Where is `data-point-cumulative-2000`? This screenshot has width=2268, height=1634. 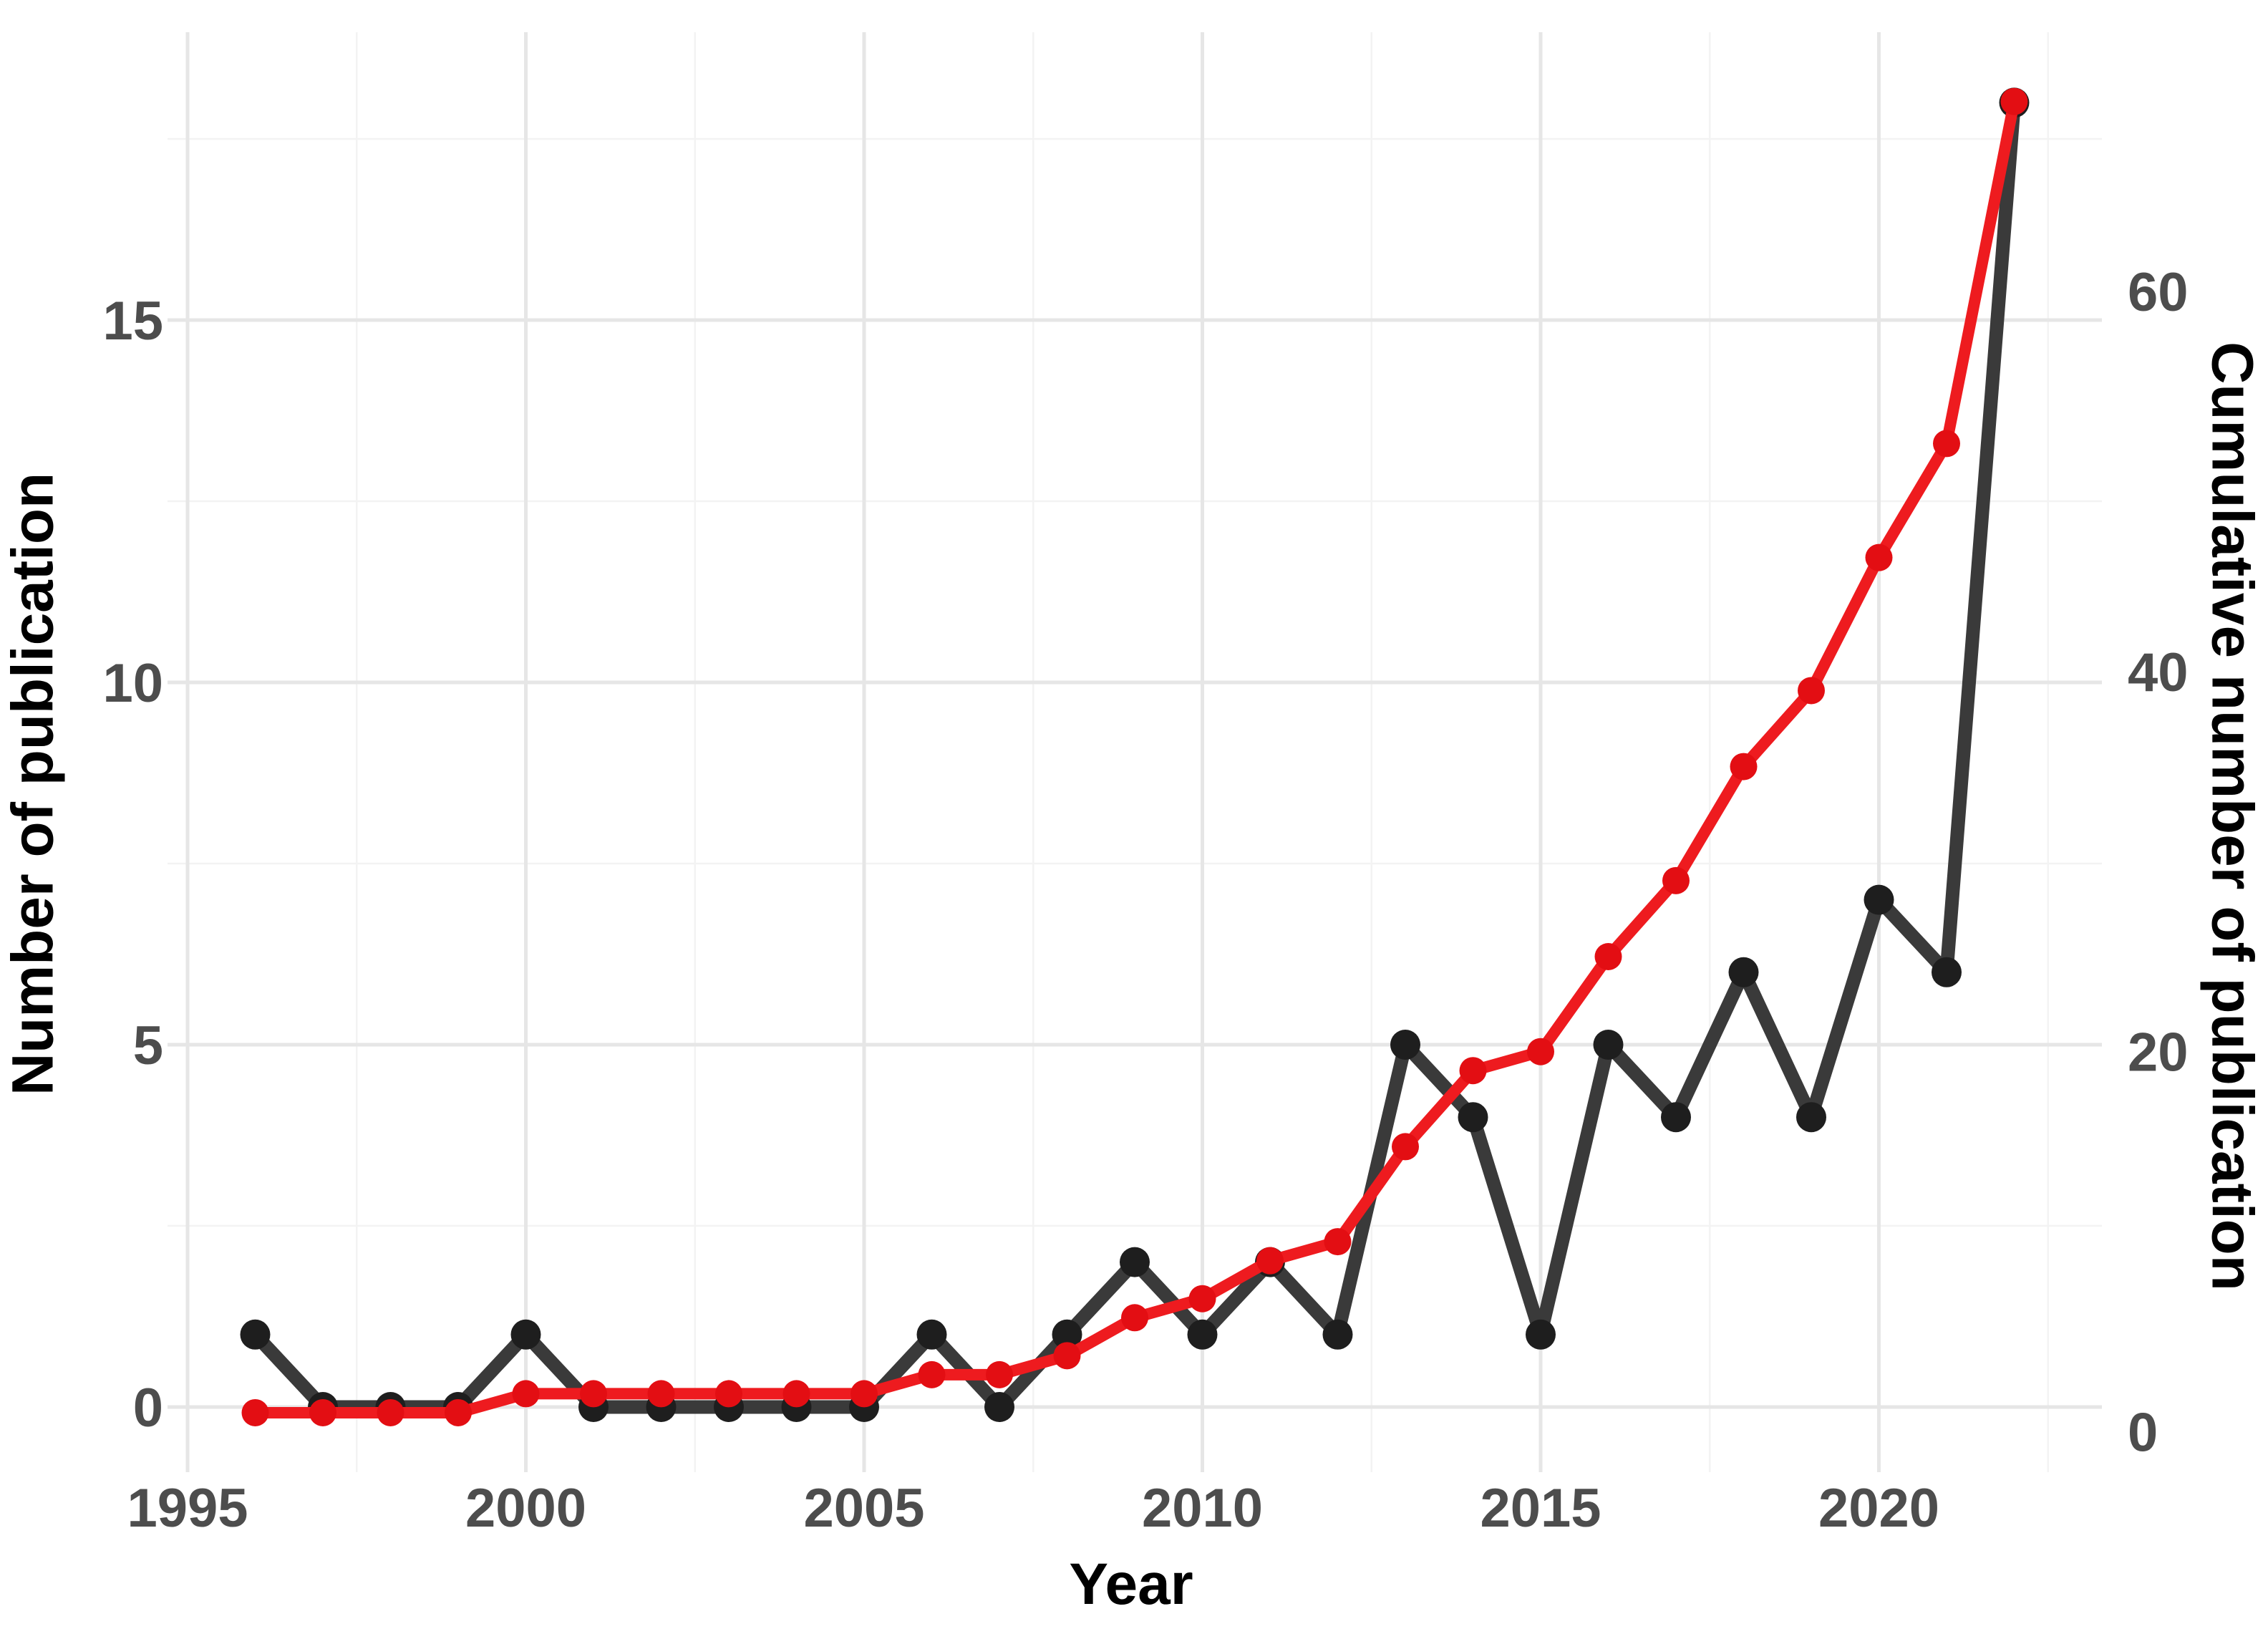 data-point-cumulative-2000 is located at coordinates (526, 1394).